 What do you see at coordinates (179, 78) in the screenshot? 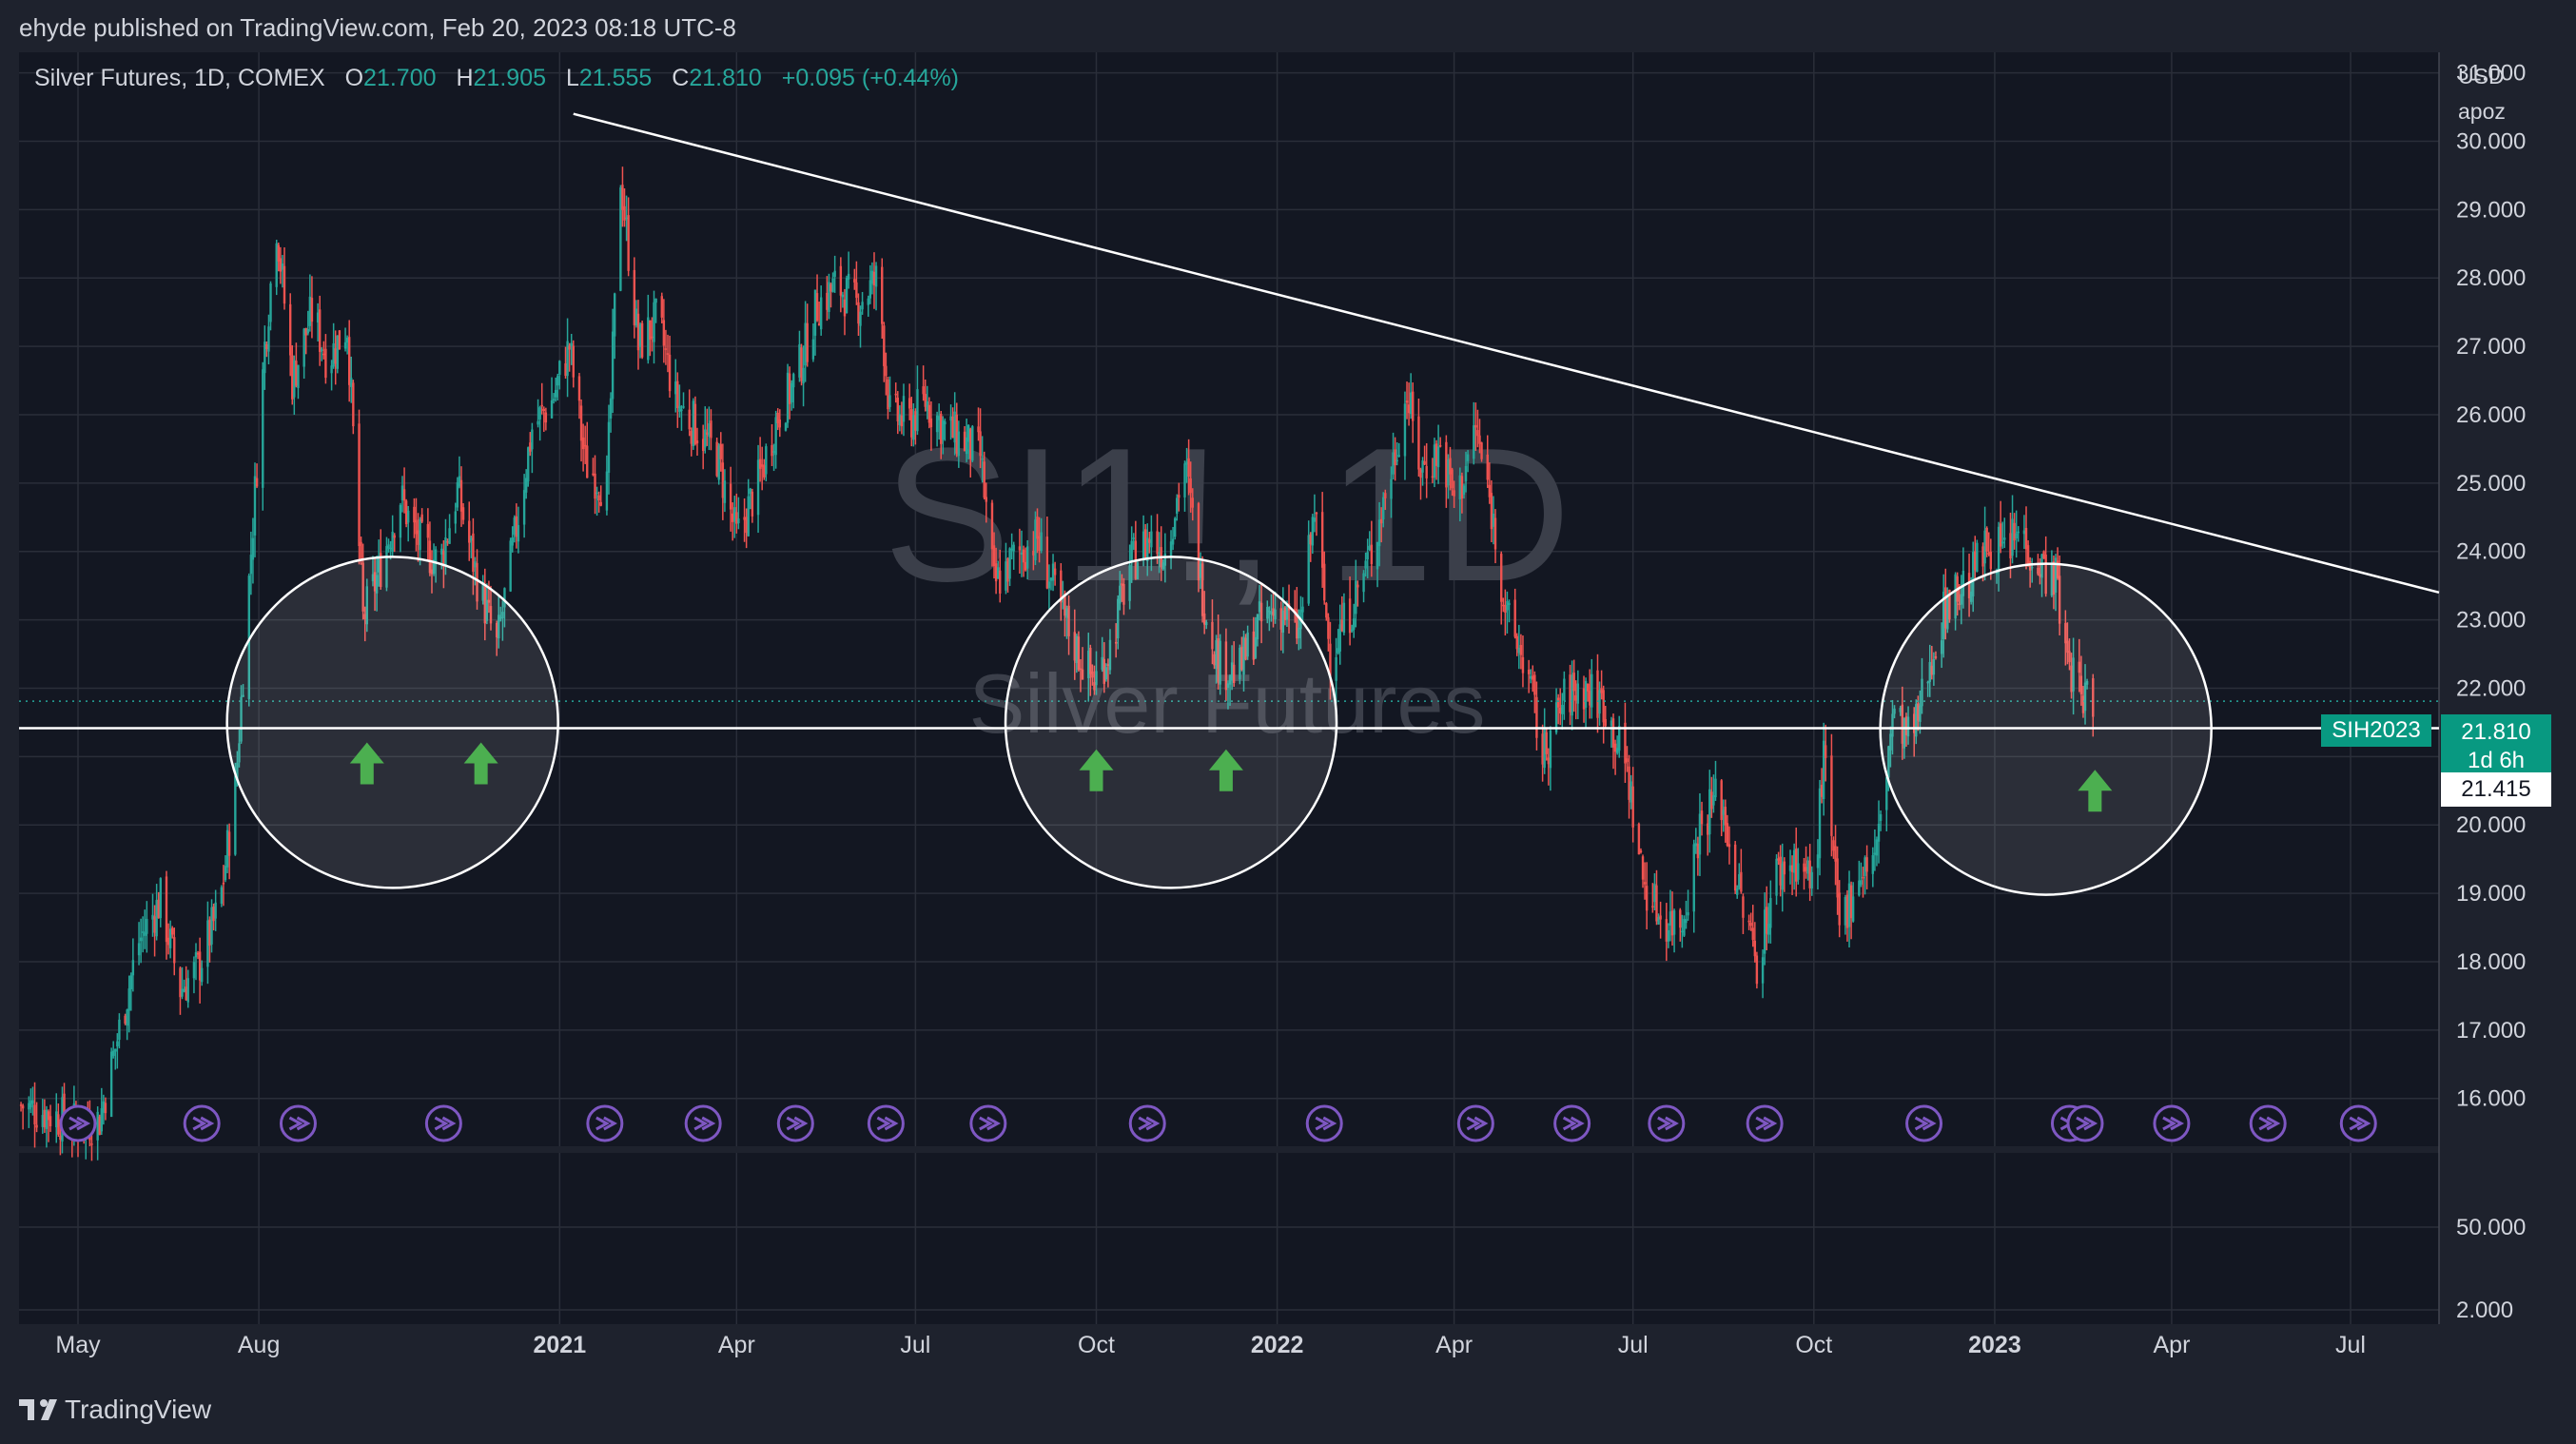
I see `legend-symbol: Silver Futures, 1D, COMEX` at bounding box center [179, 78].